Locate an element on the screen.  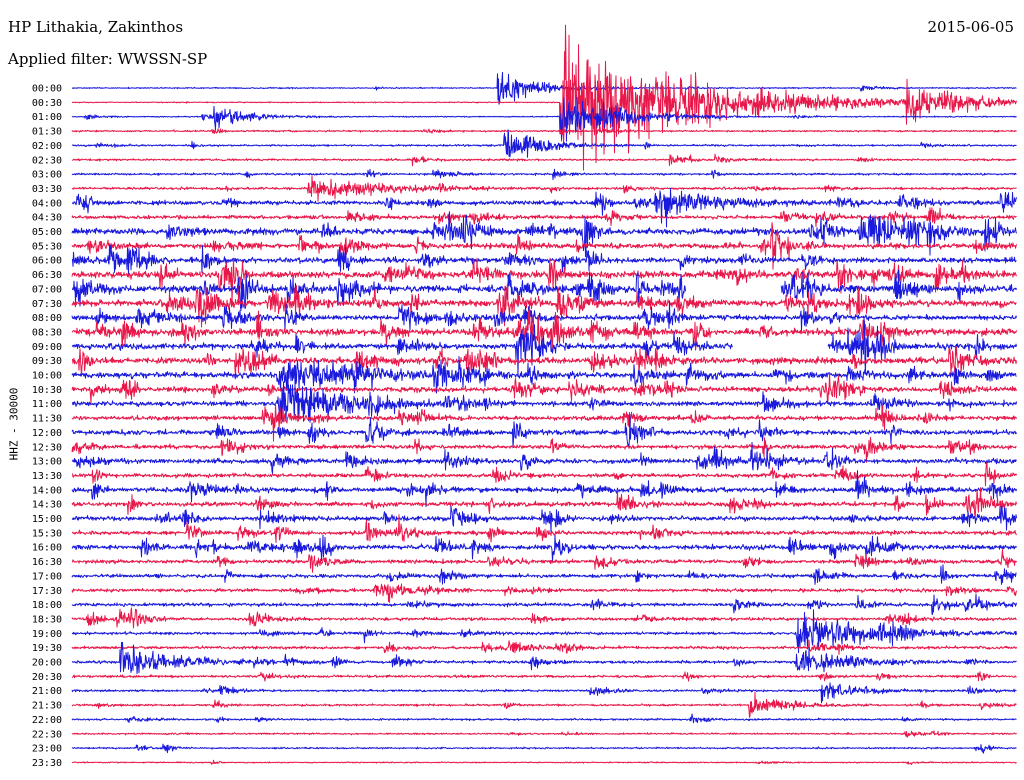
row-time-label: 00:00 is located at coordinates (47, 89).